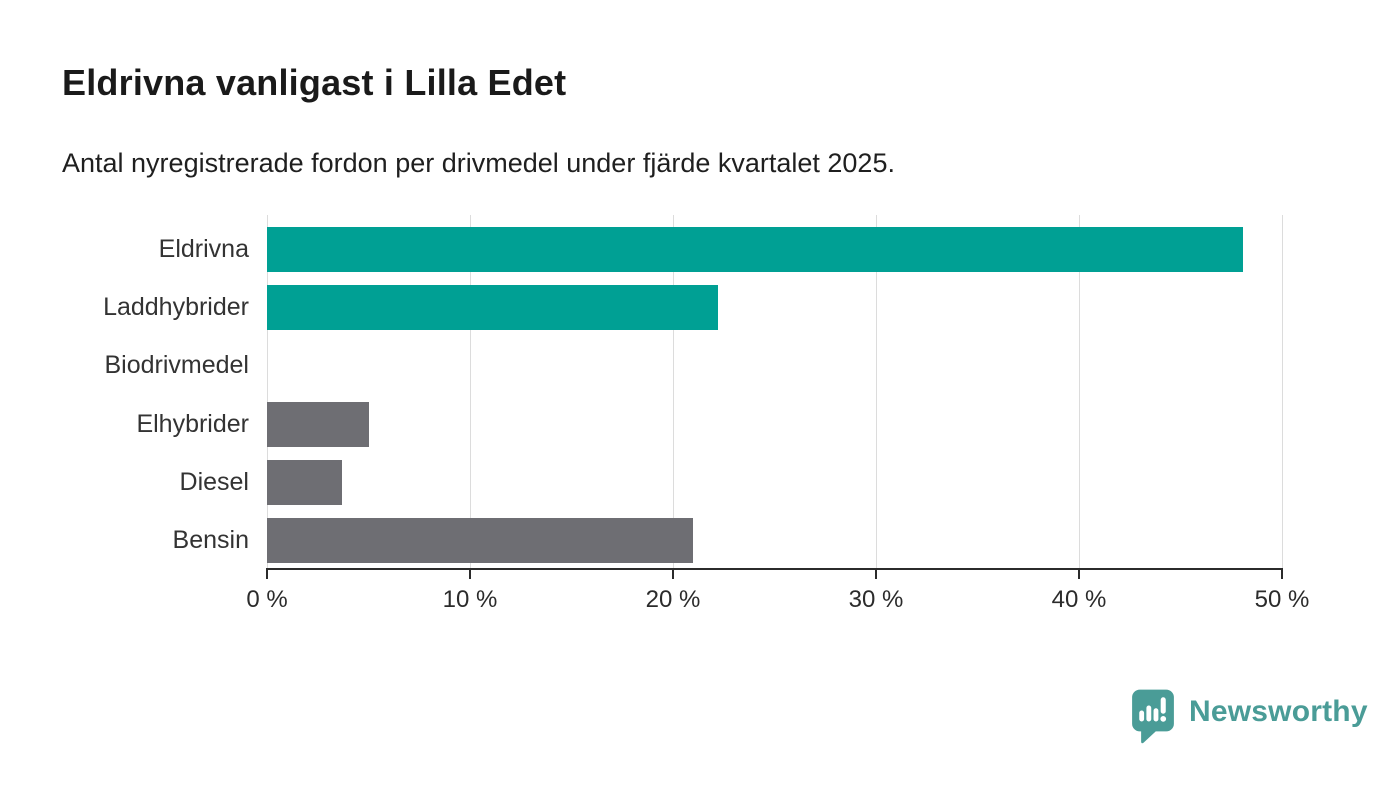  What do you see at coordinates (480, 541) in the screenshot?
I see `bar-bensin` at bounding box center [480, 541].